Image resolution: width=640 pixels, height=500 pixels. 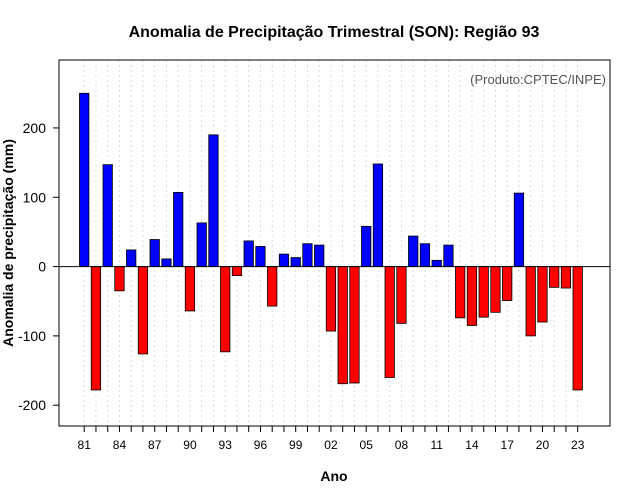 I want to click on y-axis-label: Anomalia de precipitação (mm), so click(x=8, y=243).